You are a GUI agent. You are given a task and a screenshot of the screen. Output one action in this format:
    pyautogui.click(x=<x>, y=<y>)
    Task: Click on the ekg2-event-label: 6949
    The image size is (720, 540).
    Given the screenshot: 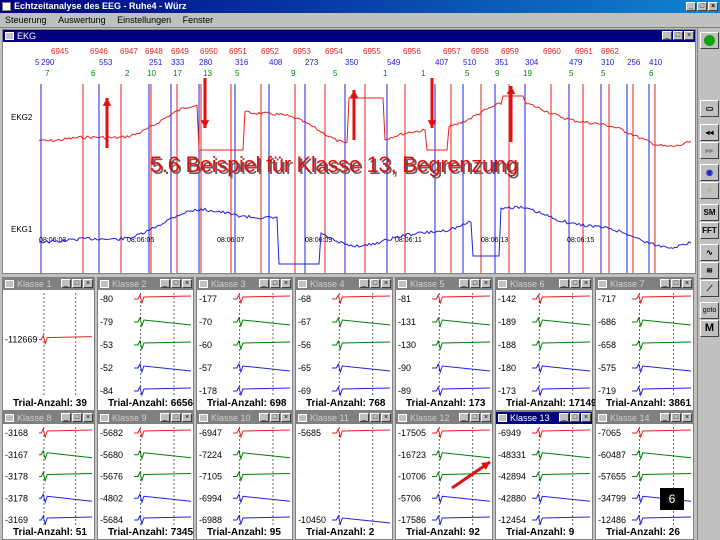 What is the action you would take?
    pyautogui.click(x=180, y=51)
    